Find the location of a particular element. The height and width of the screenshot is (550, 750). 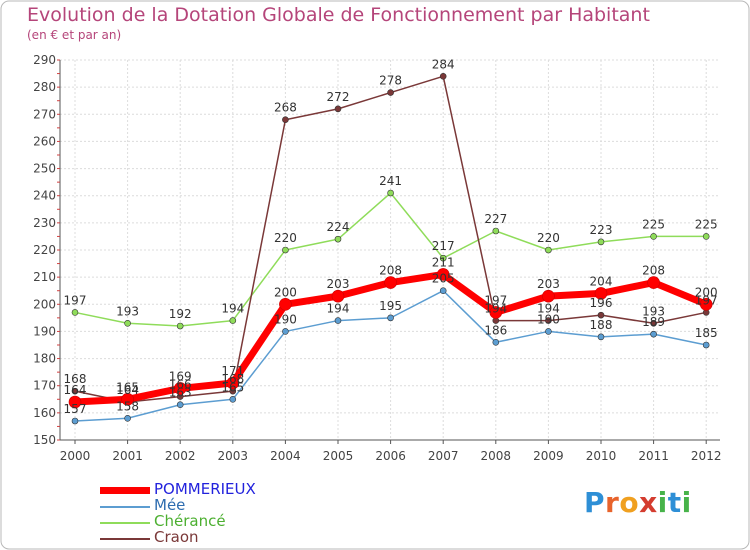

data-label: 168 is located at coordinates (75, 379).